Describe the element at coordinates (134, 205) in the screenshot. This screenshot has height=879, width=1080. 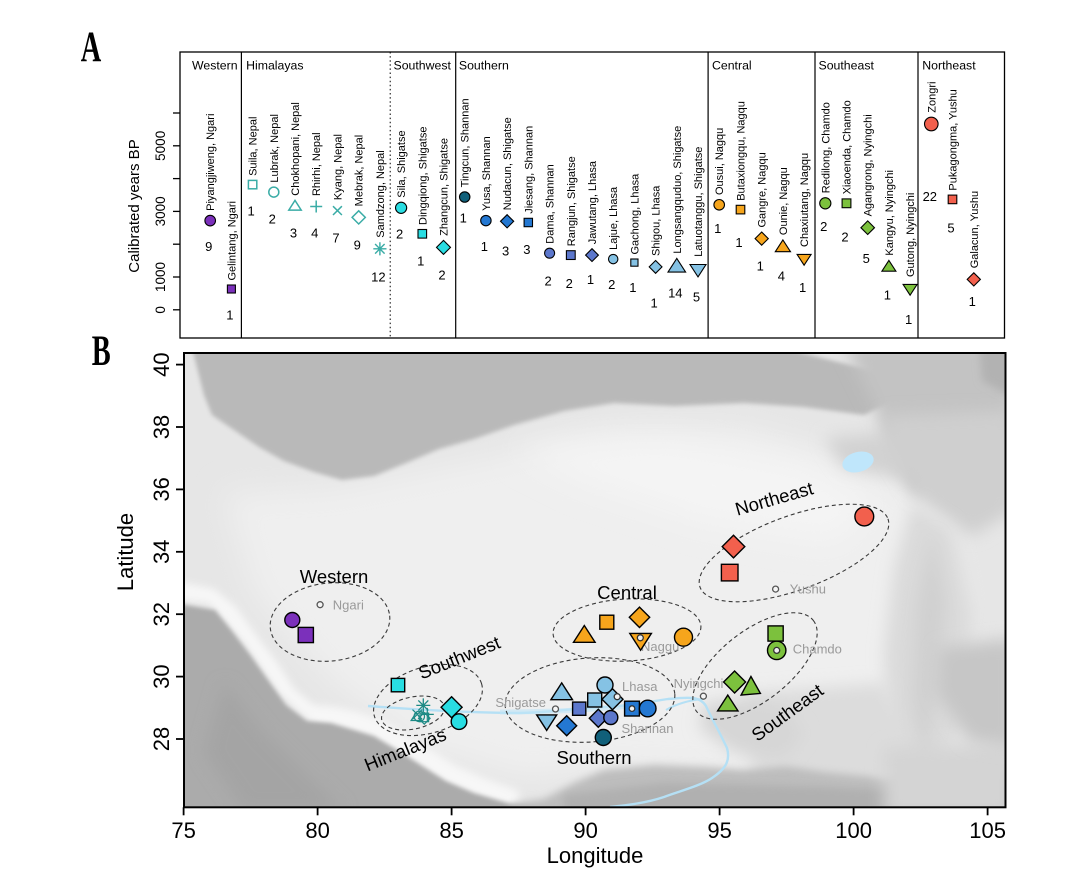
I see `svg-text: Calibrated years BP` at that location.